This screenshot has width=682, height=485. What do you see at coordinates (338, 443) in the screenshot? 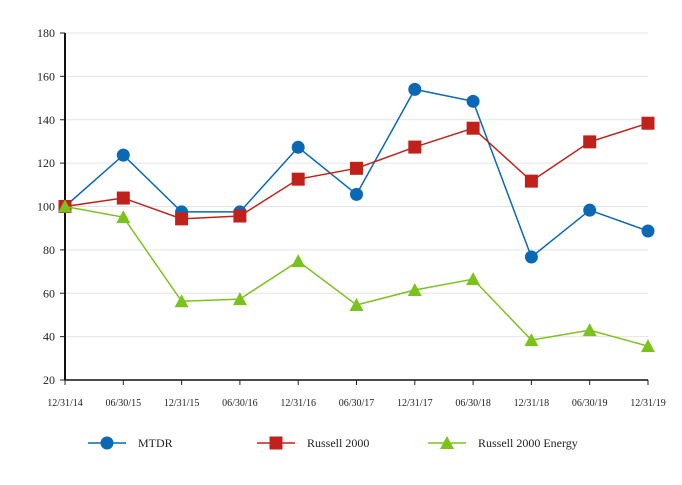
I see `legend-label: Russell 2000` at bounding box center [338, 443].